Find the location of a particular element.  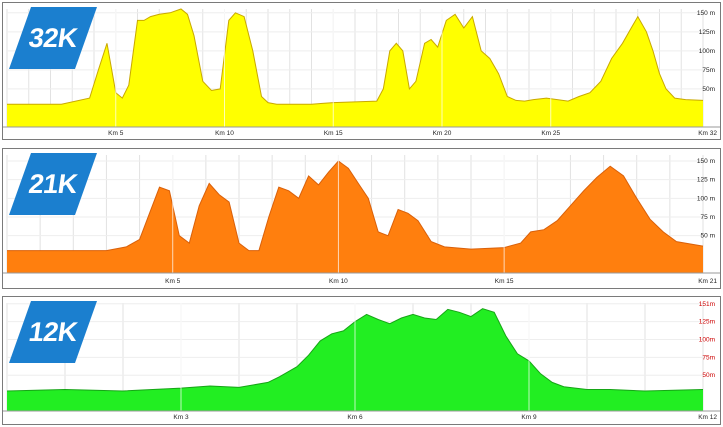

y-tick-label: 125 m is located at coordinates (706, 180).